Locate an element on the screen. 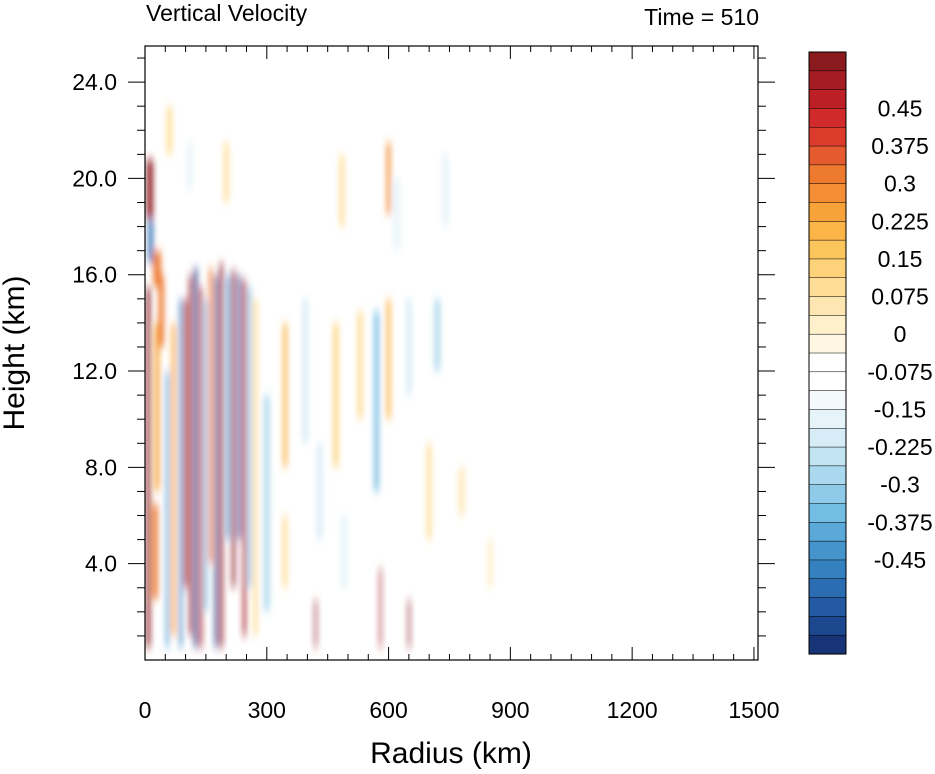 The width and height of the screenshot is (935, 774). time-label: Time = 510 is located at coordinates (701, 17).